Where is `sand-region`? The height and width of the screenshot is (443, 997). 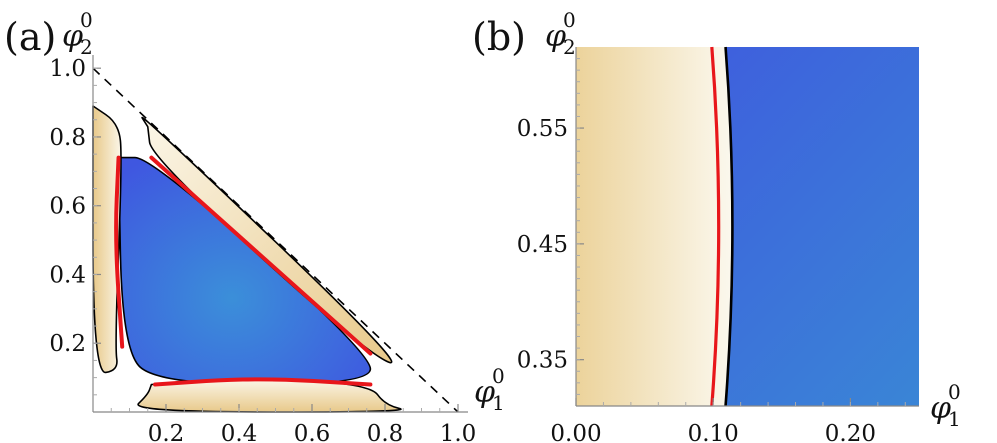
sand-region is located at coordinates (654, 226).